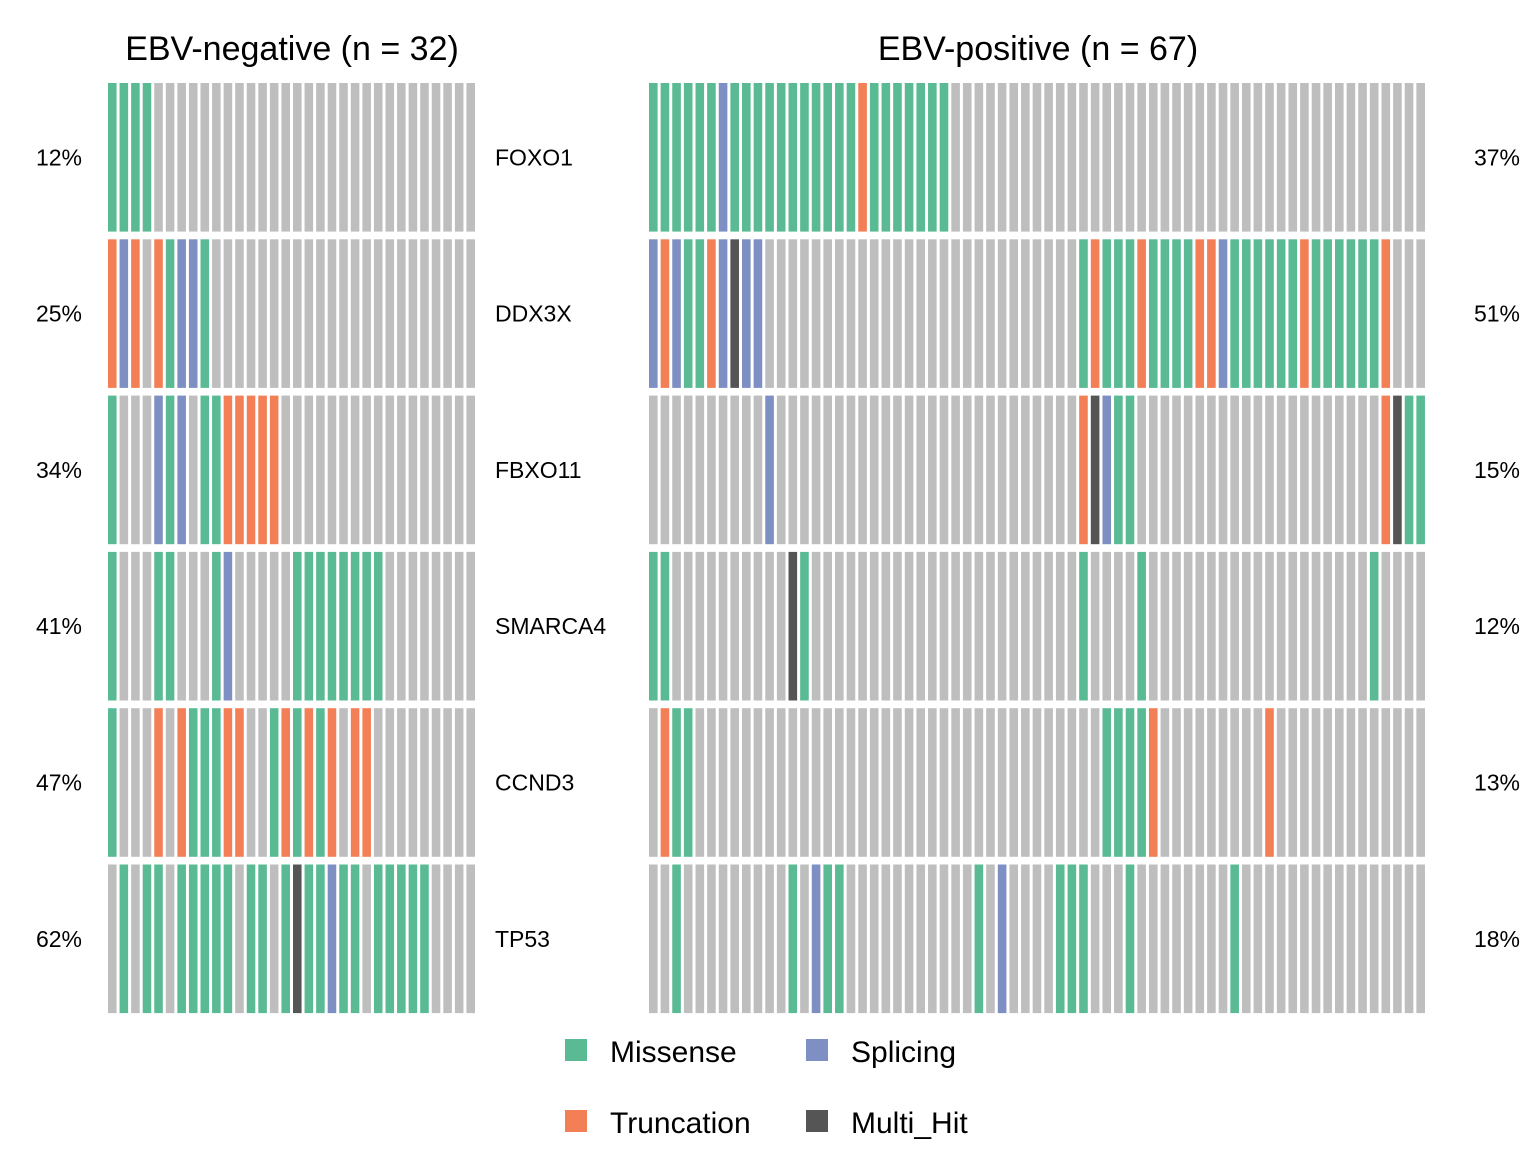  What do you see at coordinates (1397, 626) in the screenshot?
I see `cell-ebv-positive-smarca4-65-none` at bounding box center [1397, 626].